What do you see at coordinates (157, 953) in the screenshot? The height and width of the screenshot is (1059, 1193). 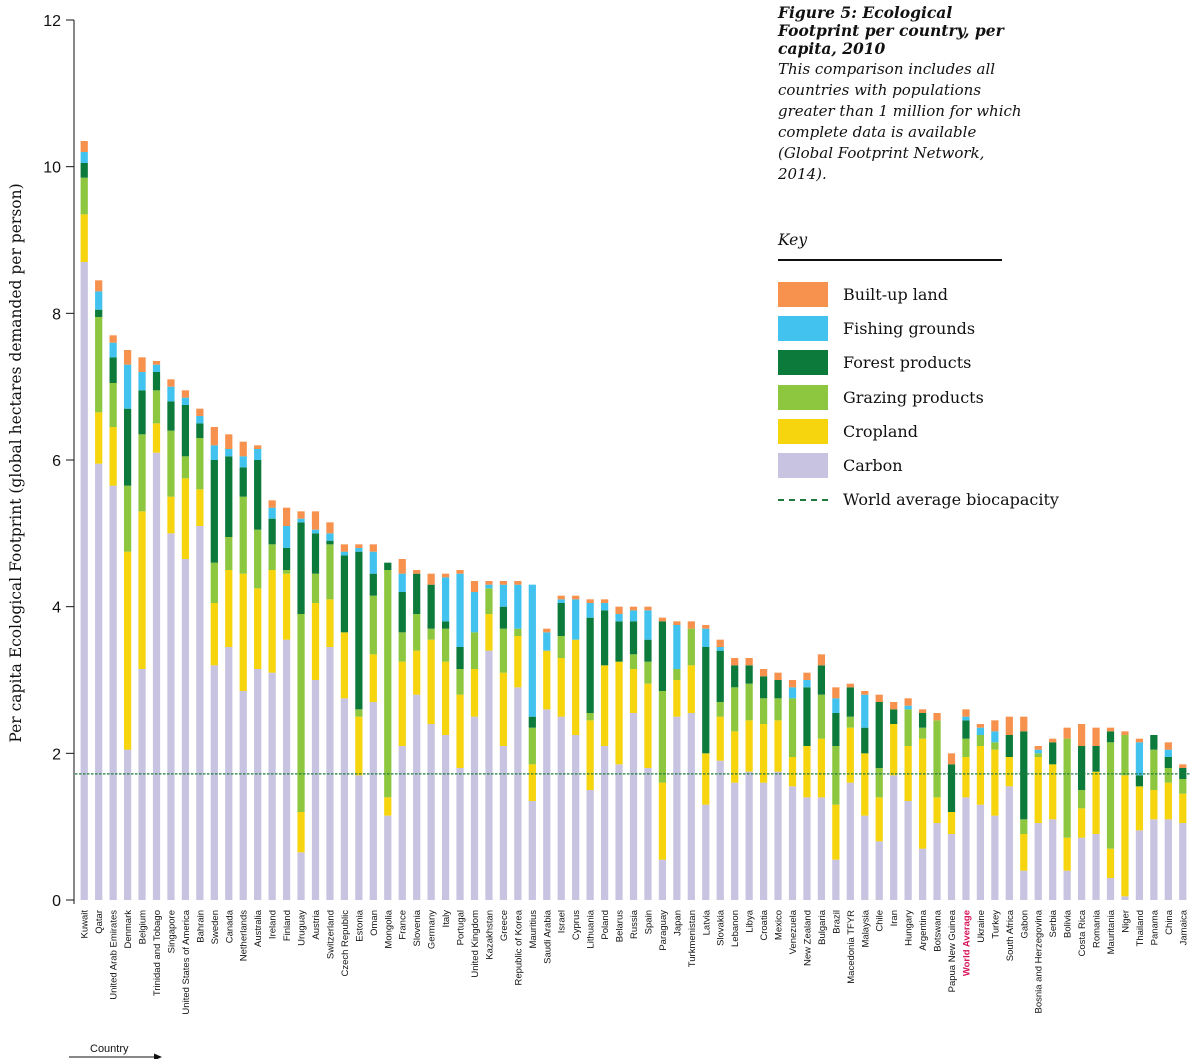 I see `x-tick-label: Trinidad and Tobago` at bounding box center [157, 953].